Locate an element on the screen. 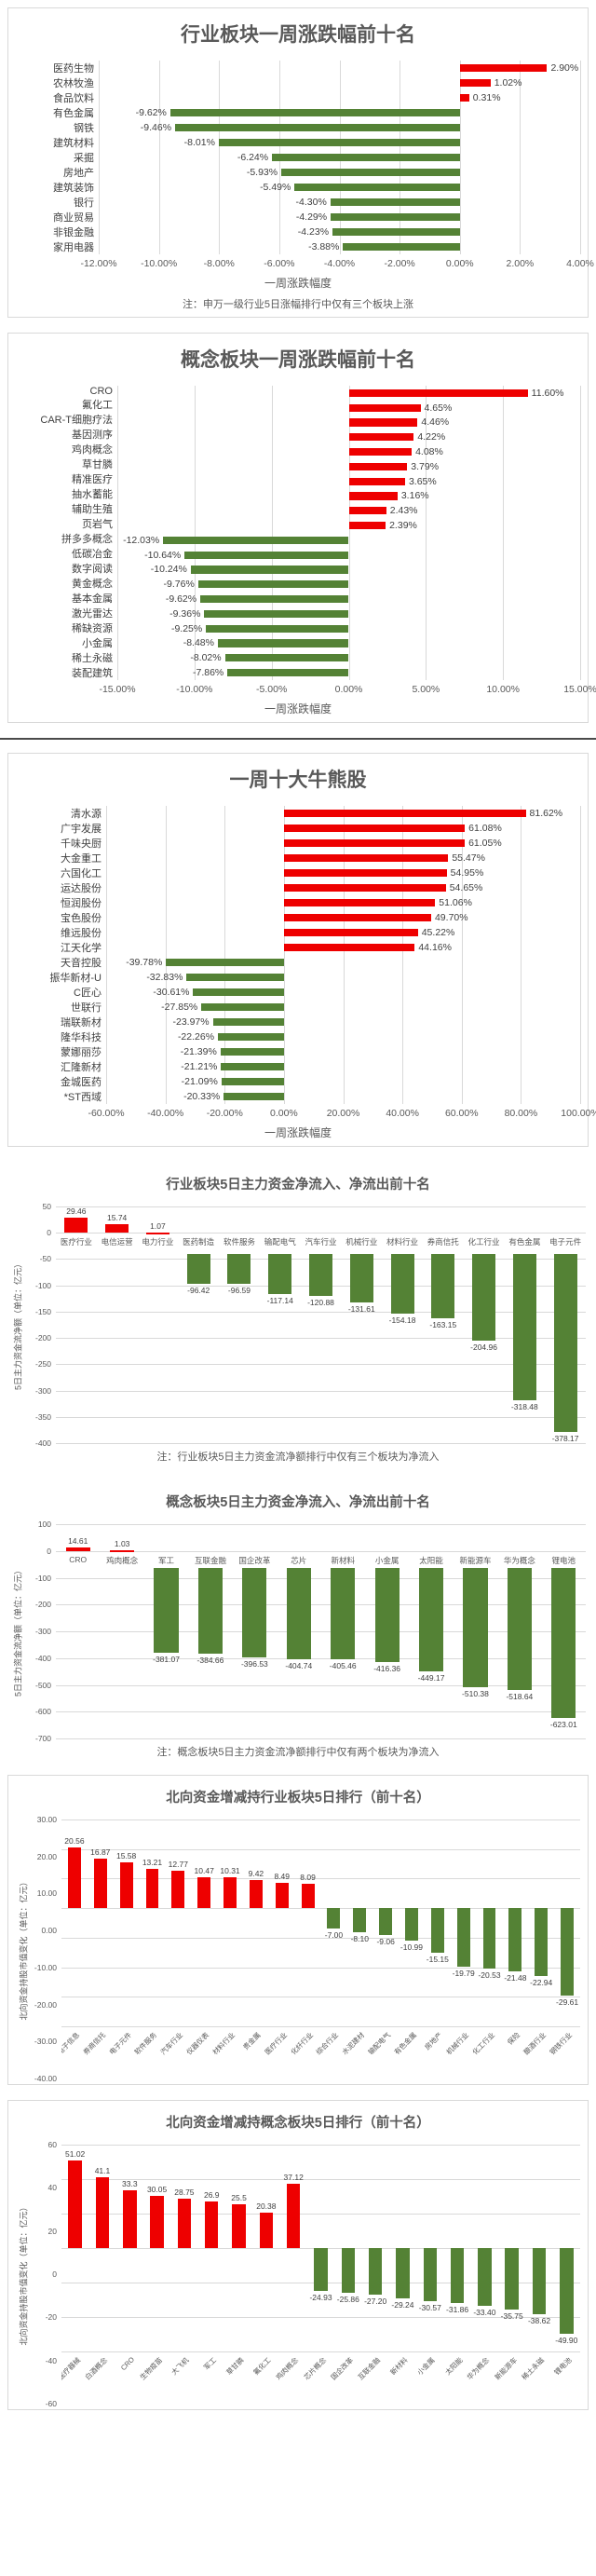  bar-row: -10.64% is located at coordinates (348, 555).